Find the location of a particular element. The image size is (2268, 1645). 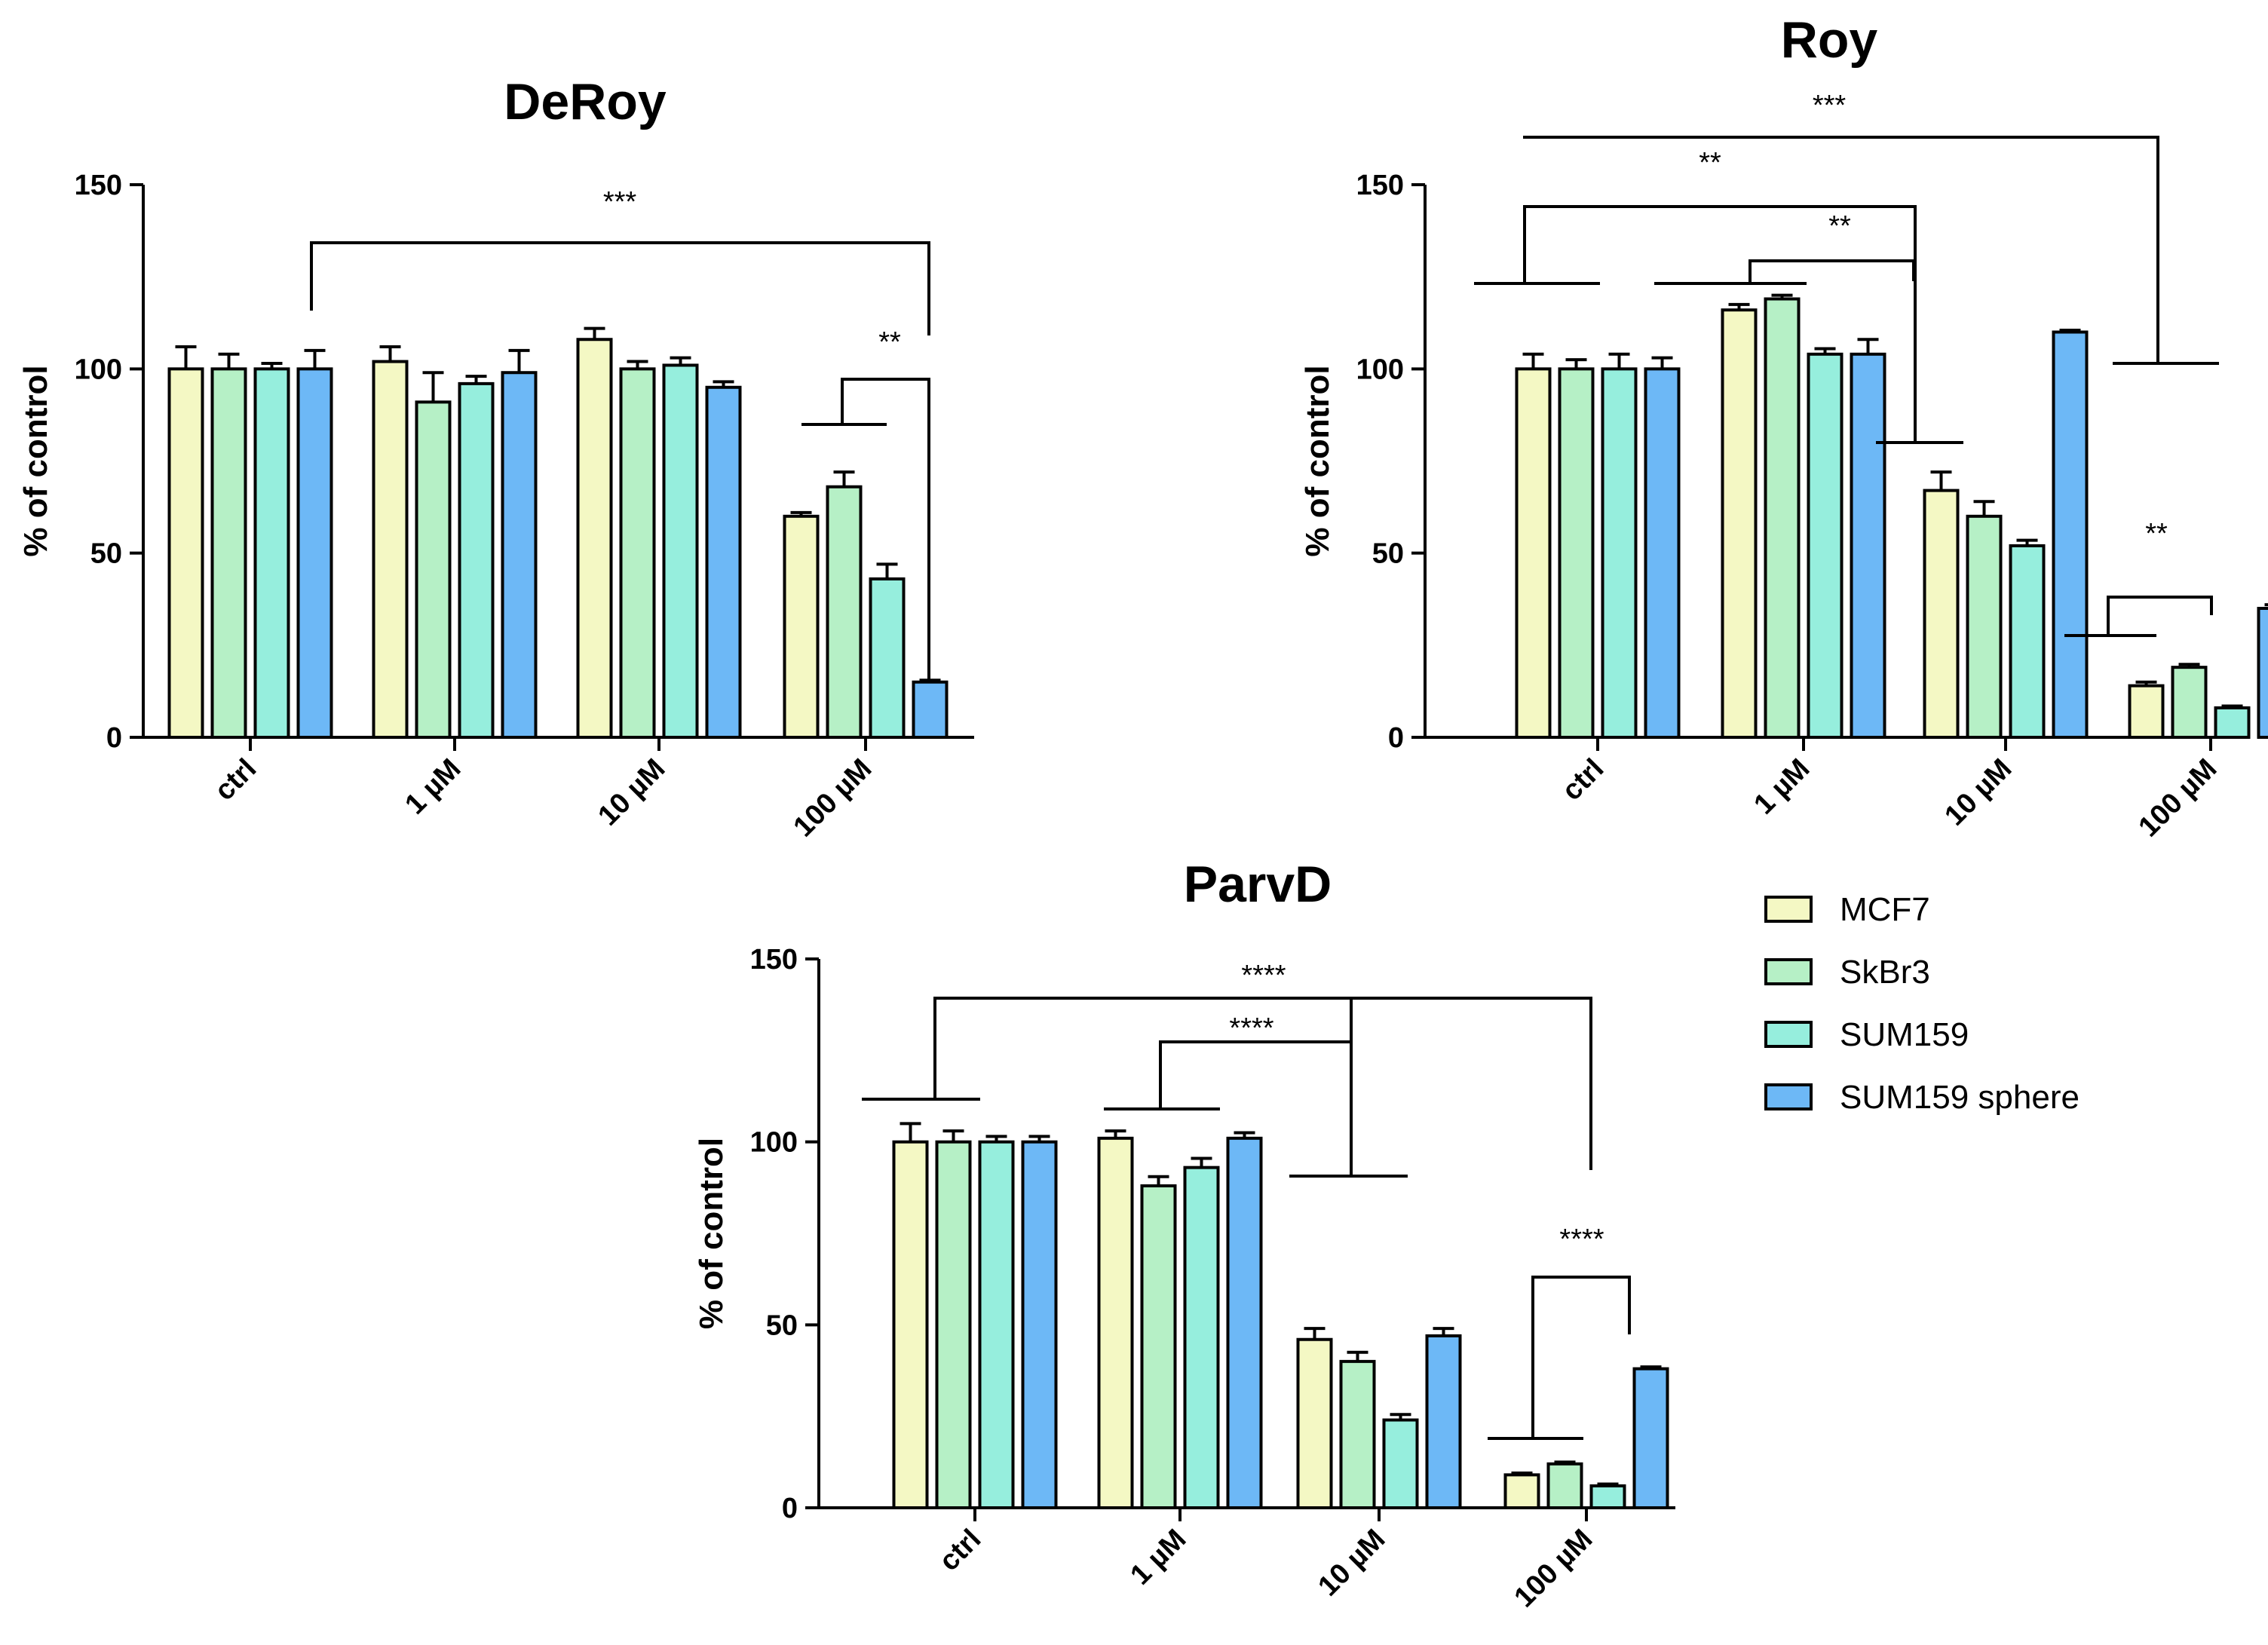

y-axis: 0 50 100 150 % of control is located at coordinates (81, 462).